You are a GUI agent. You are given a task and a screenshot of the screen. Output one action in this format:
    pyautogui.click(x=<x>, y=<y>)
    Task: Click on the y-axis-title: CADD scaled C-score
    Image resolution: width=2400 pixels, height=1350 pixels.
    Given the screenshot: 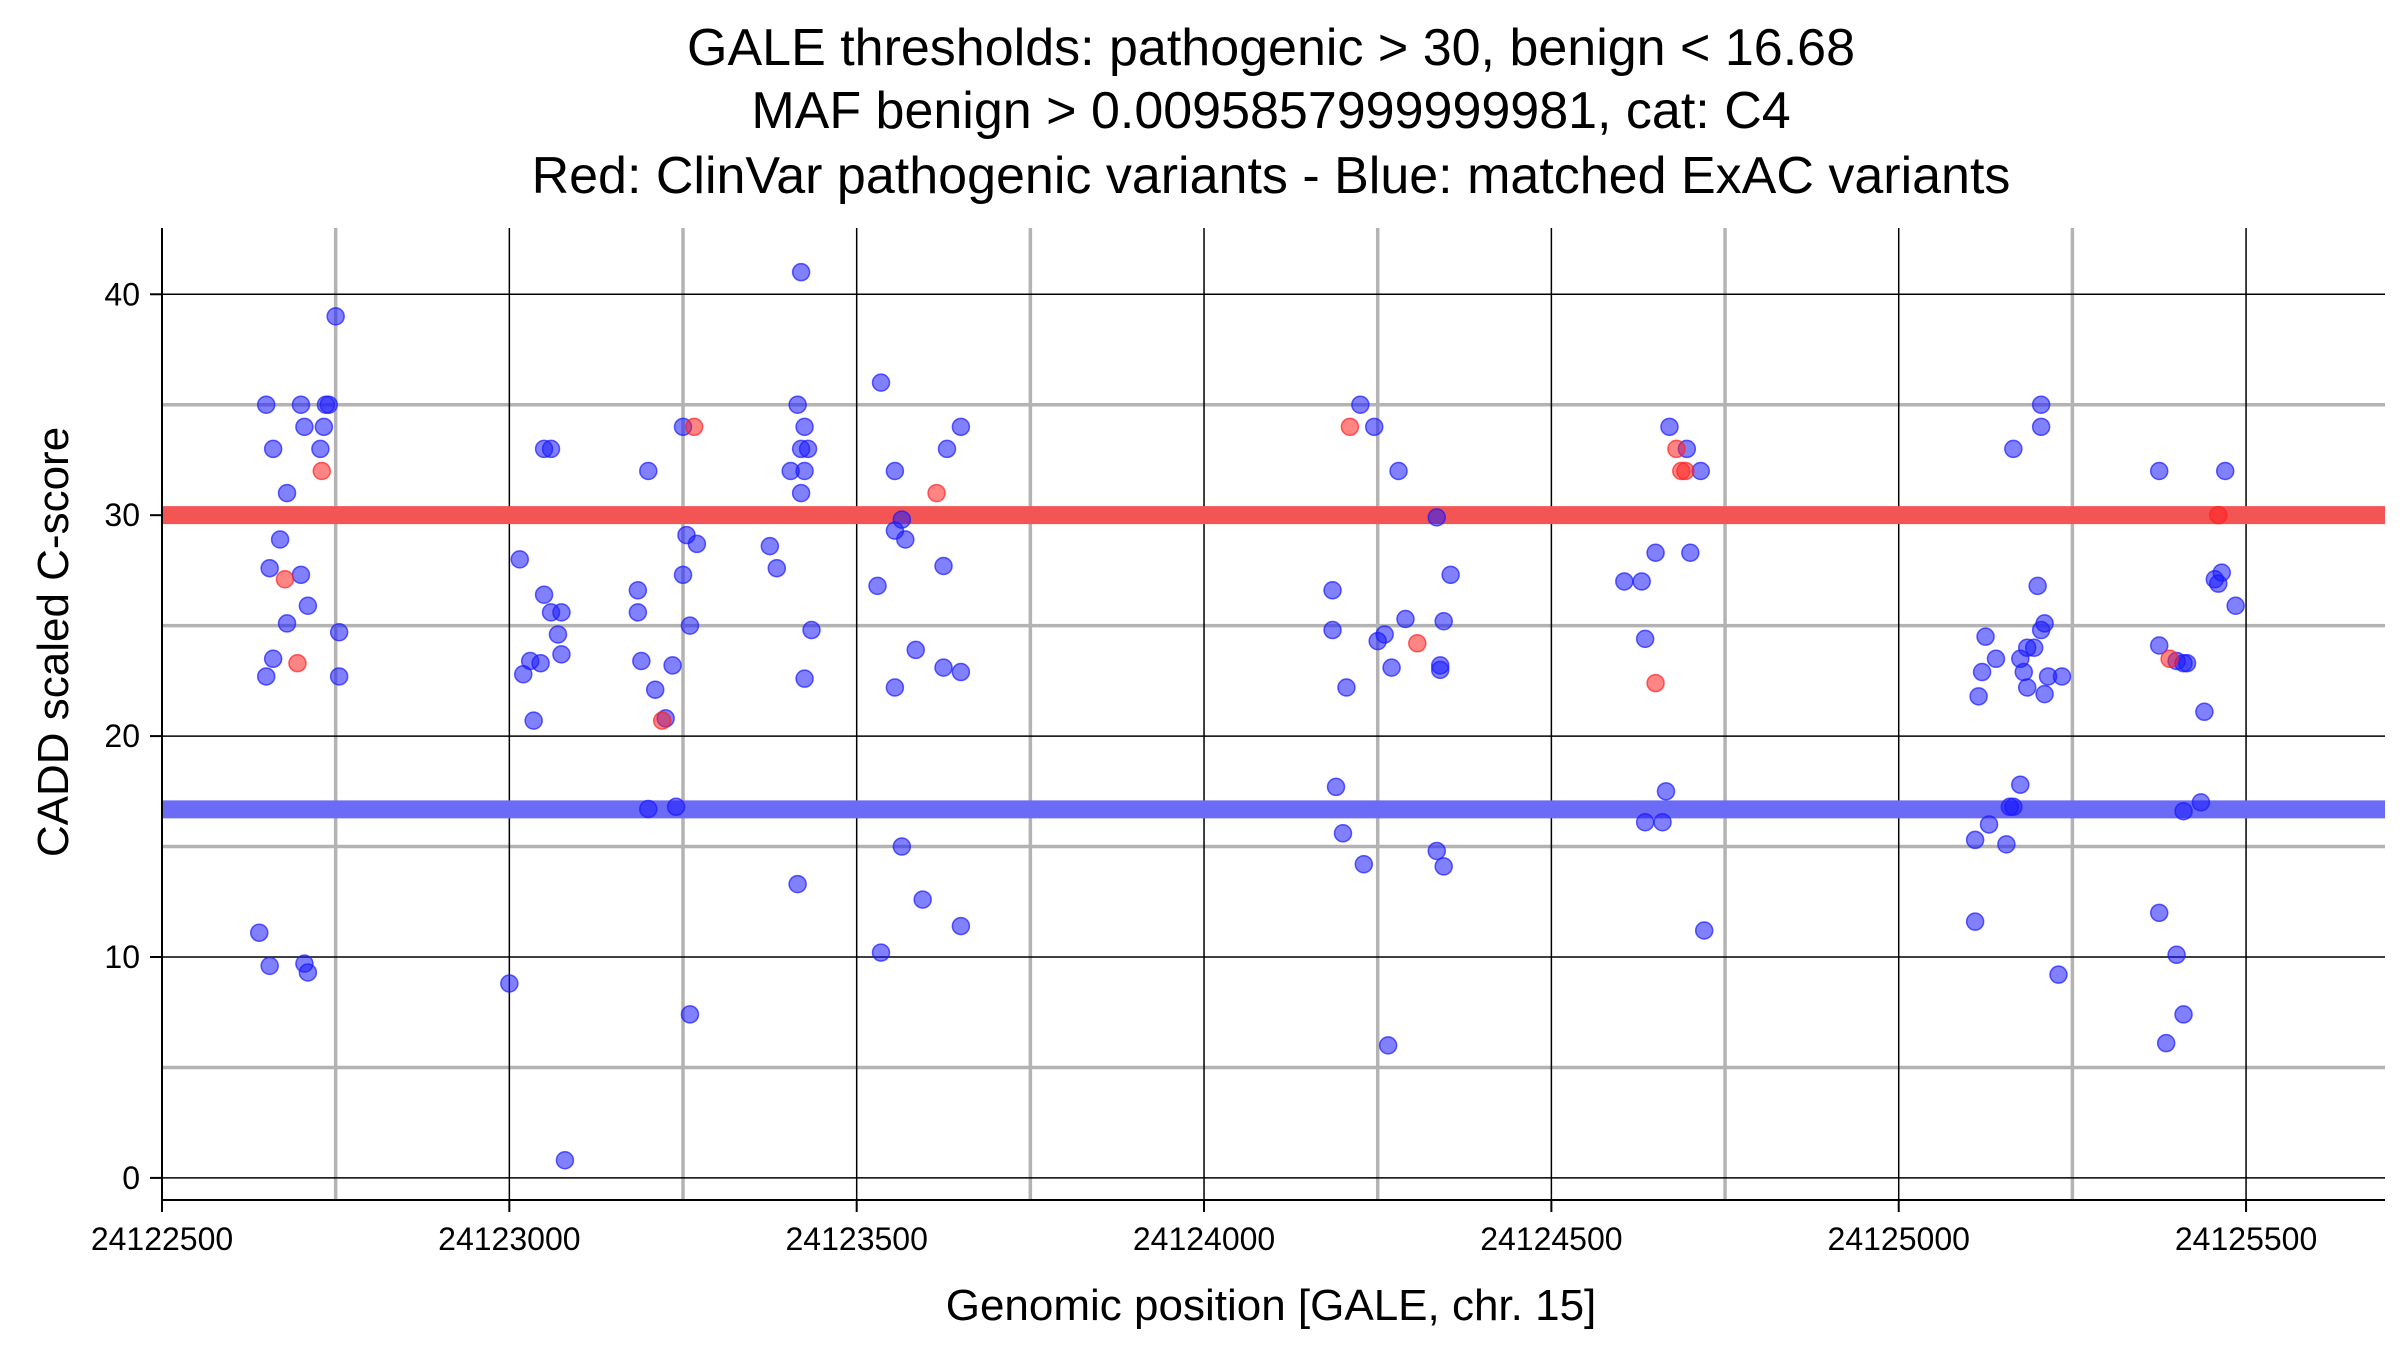 What is the action you would take?
    pyautogui.click(x=53, y=642)
    